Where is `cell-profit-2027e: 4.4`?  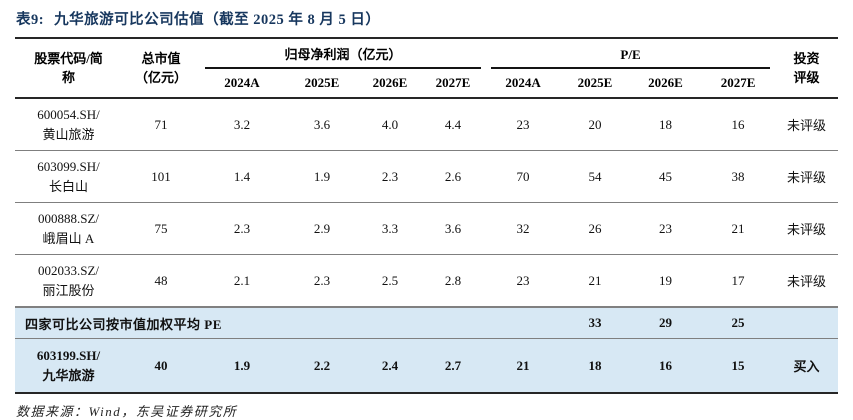 cell-profit-2027e: 4.4 is located at coordinates (453, 124).